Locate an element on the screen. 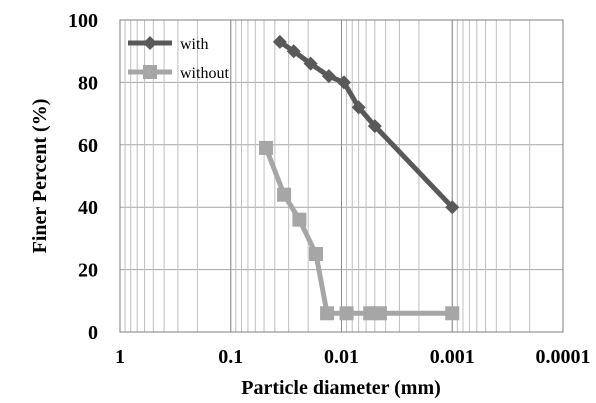 The image size is (596, 403). y-tick-label: 20 is located at coordinates (88, 271).